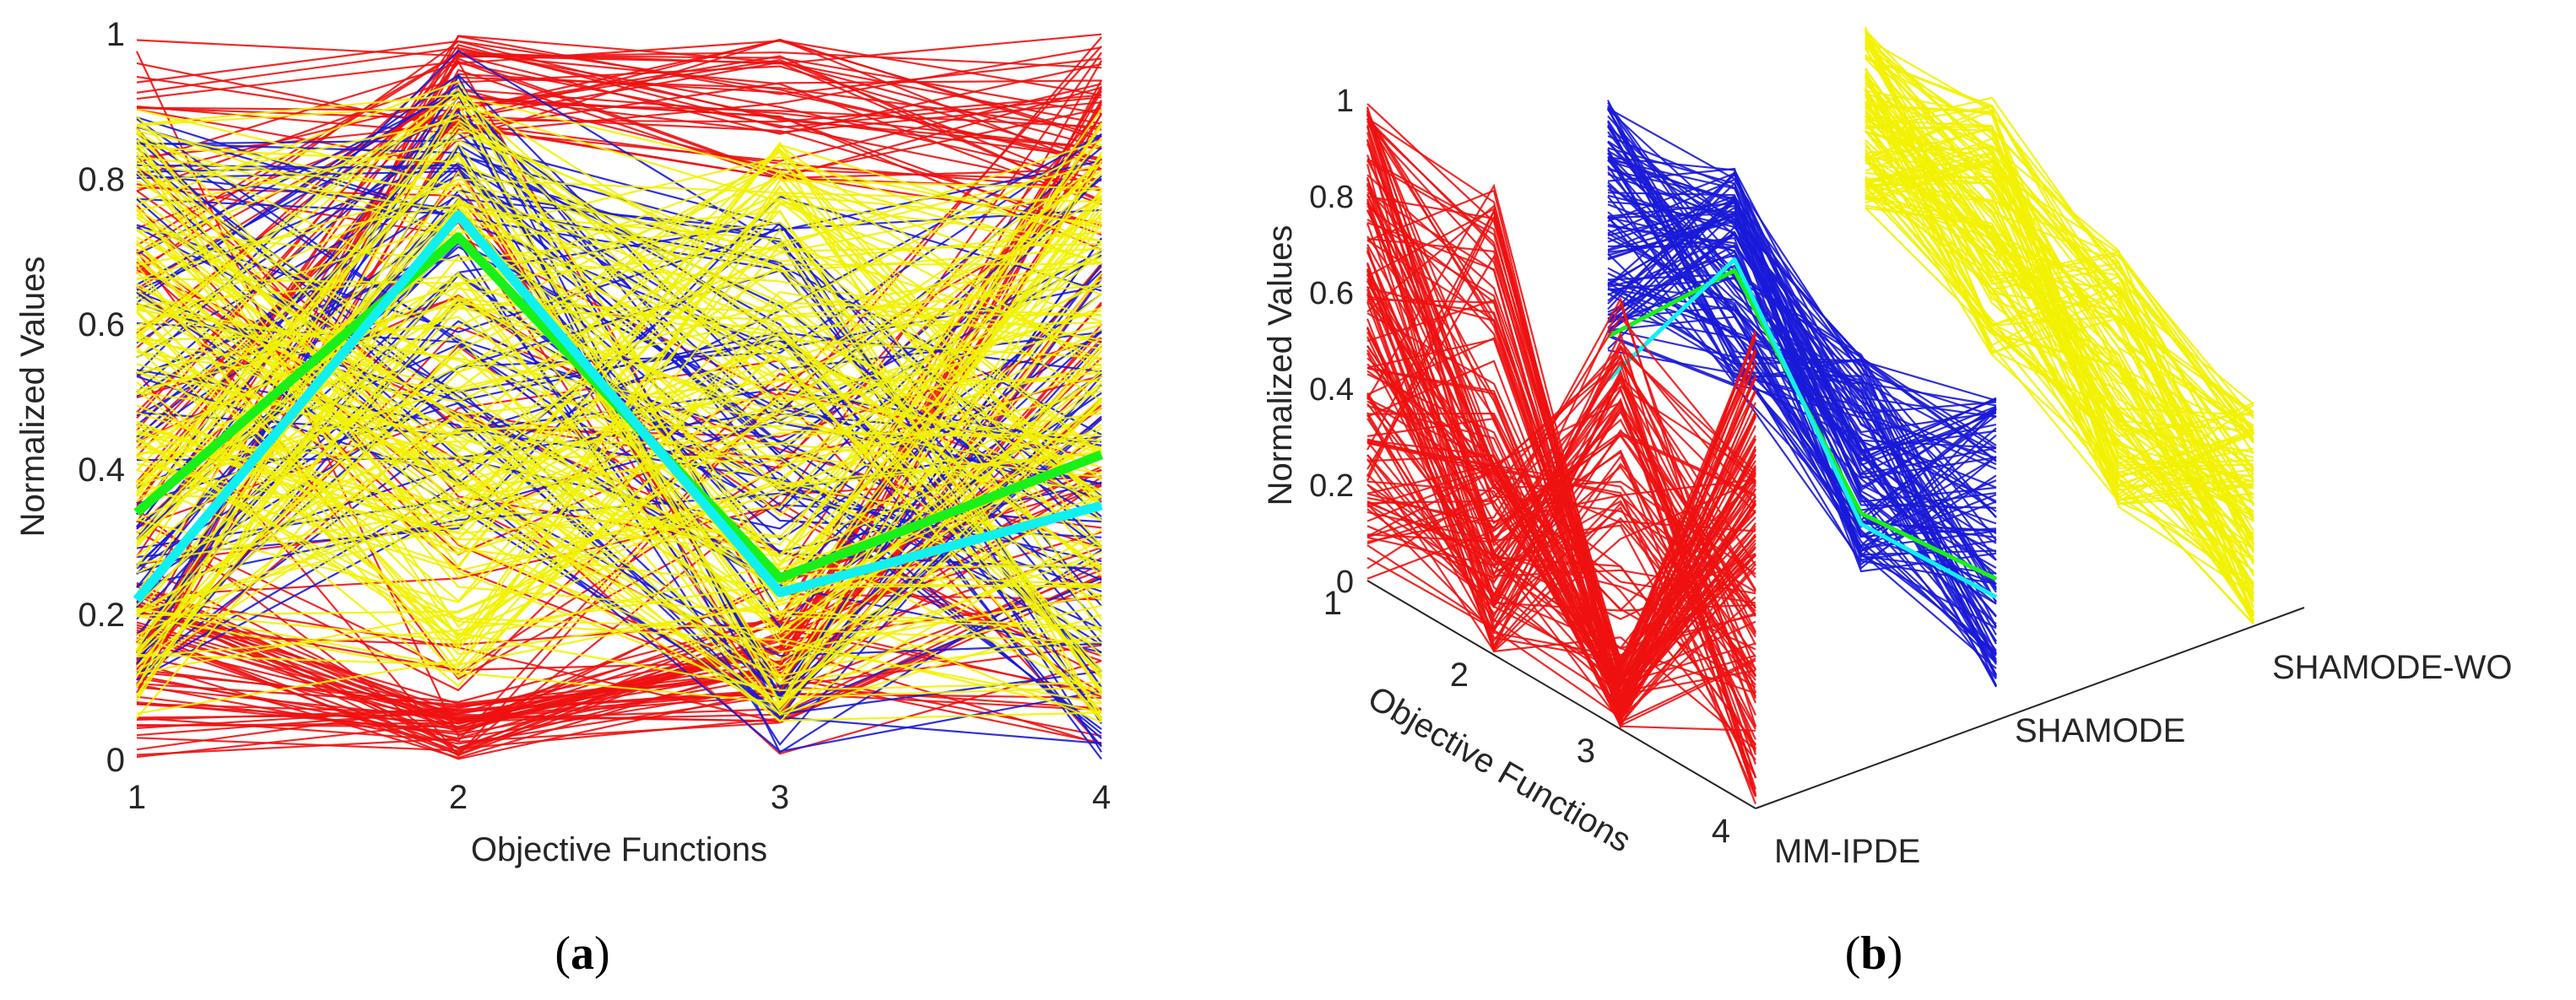  Describe the element at coordinates (780, 797) in the screenshot. I see `panel-a-x-tick-label: 3` at that location.